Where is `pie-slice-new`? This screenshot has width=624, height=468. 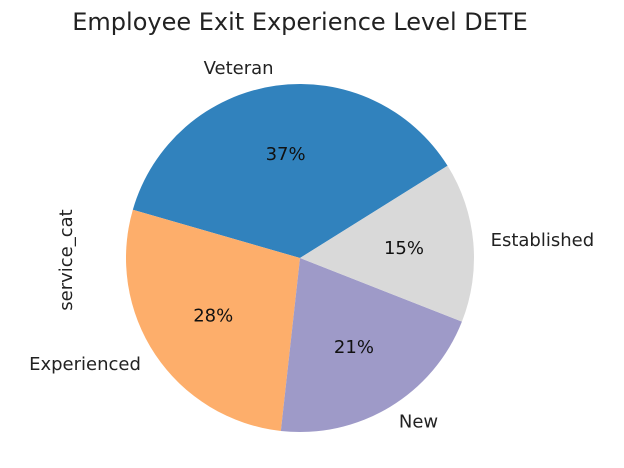
pie-slice-new is located at coordinates (371, 345).